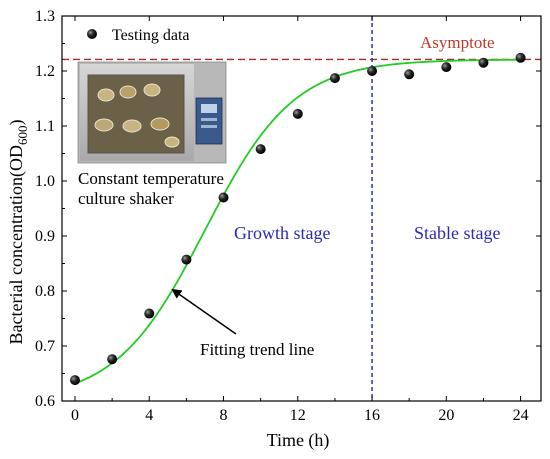 Image resolution: width=550 pixels, height=459 pixels. What do you see at coordinates (112, 359) in the screenshot?
I see `data-point-2h` at bounding box center [112, 359].